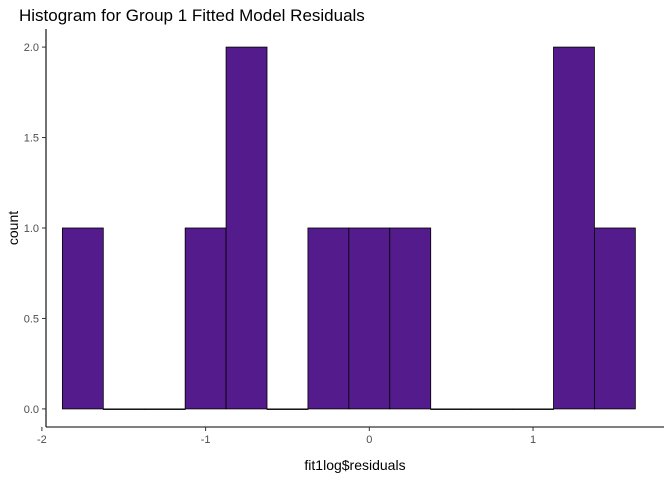 The image size is (672, 480). Describe the element at coordinates (31, 229) in the screenshot. I see `y-tick-label-2: 1.0` at that location.